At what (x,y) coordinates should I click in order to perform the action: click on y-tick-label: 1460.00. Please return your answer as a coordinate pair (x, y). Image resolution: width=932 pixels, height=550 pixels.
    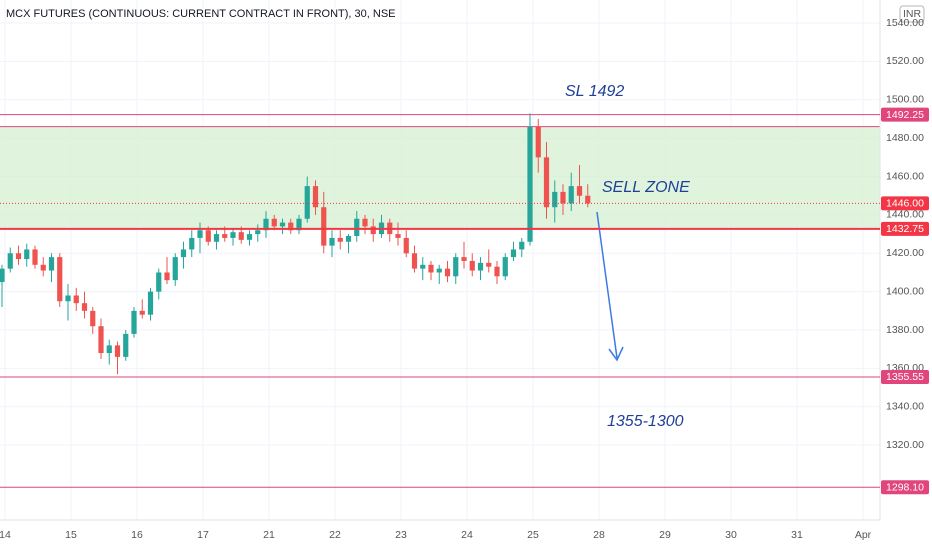
    Looking at the image, I should click on (905, 176).